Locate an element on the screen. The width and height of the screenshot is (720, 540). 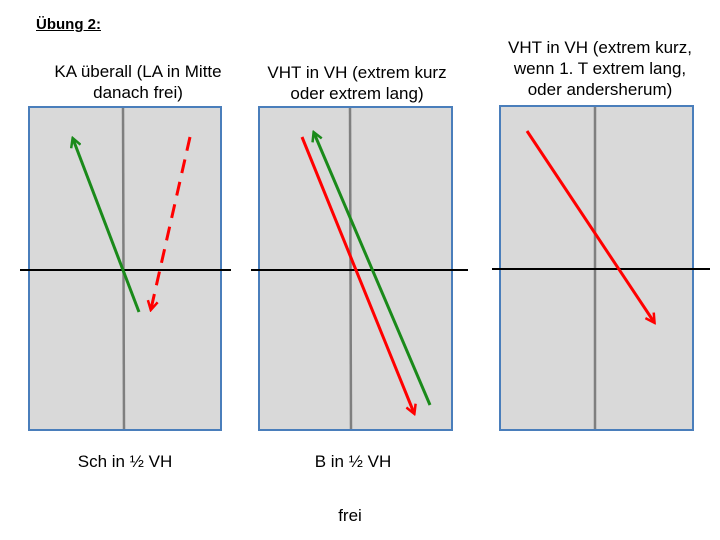
red-dashed-arrow is located at coordinates (171, 222).